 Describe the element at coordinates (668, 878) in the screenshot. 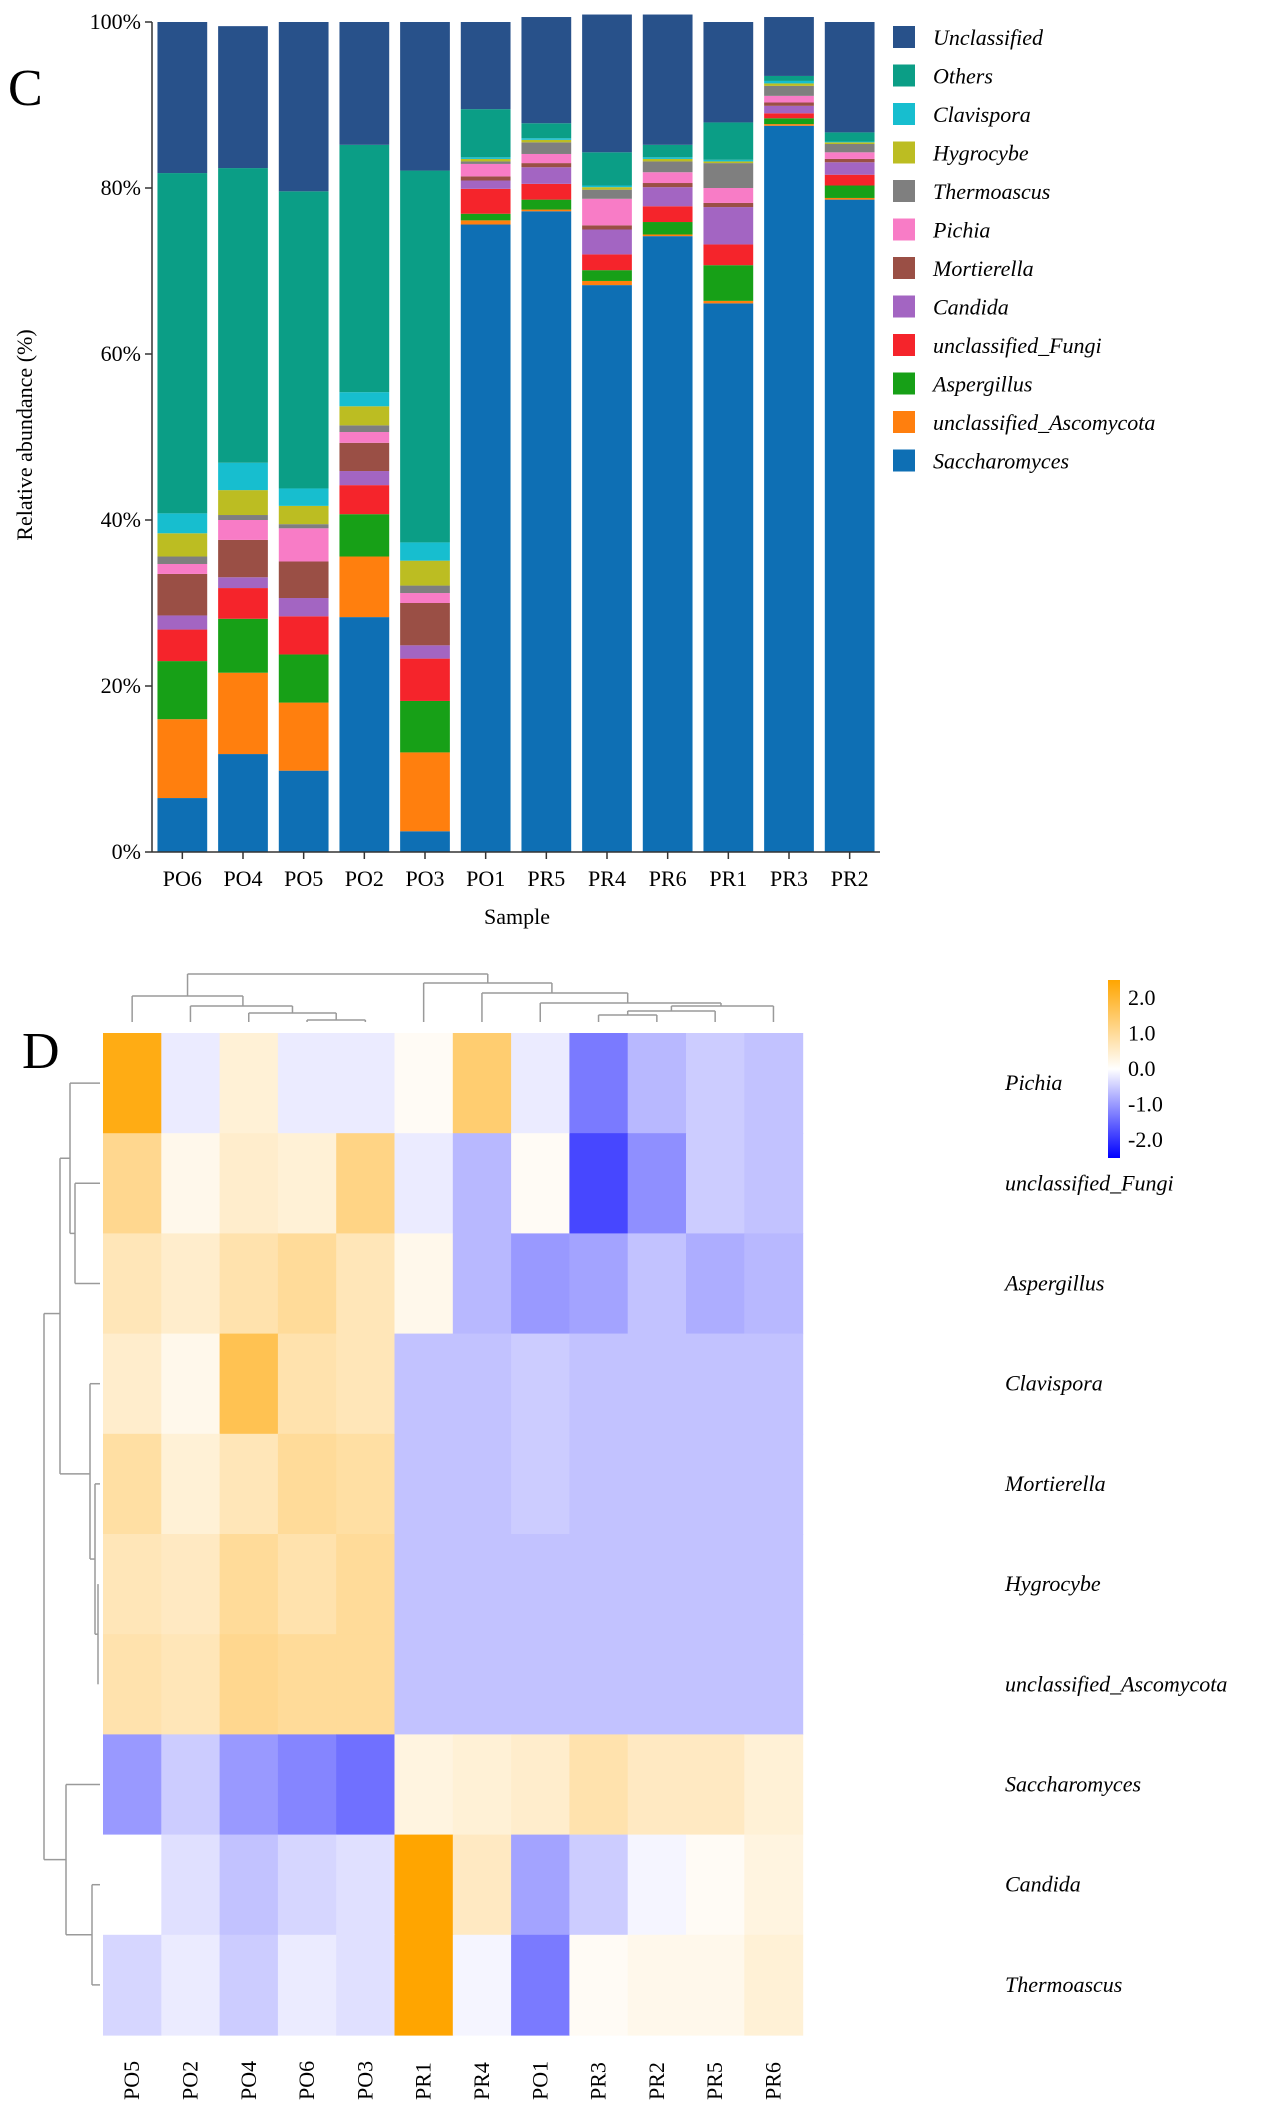

I see `x-tick-label: PR6` at that location.